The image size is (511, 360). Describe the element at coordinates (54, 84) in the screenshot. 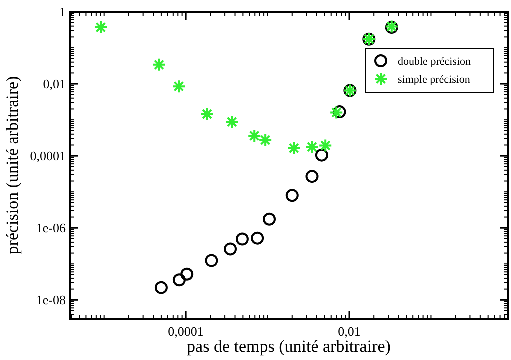

I see `y-tick-label: 0,01` at that location.